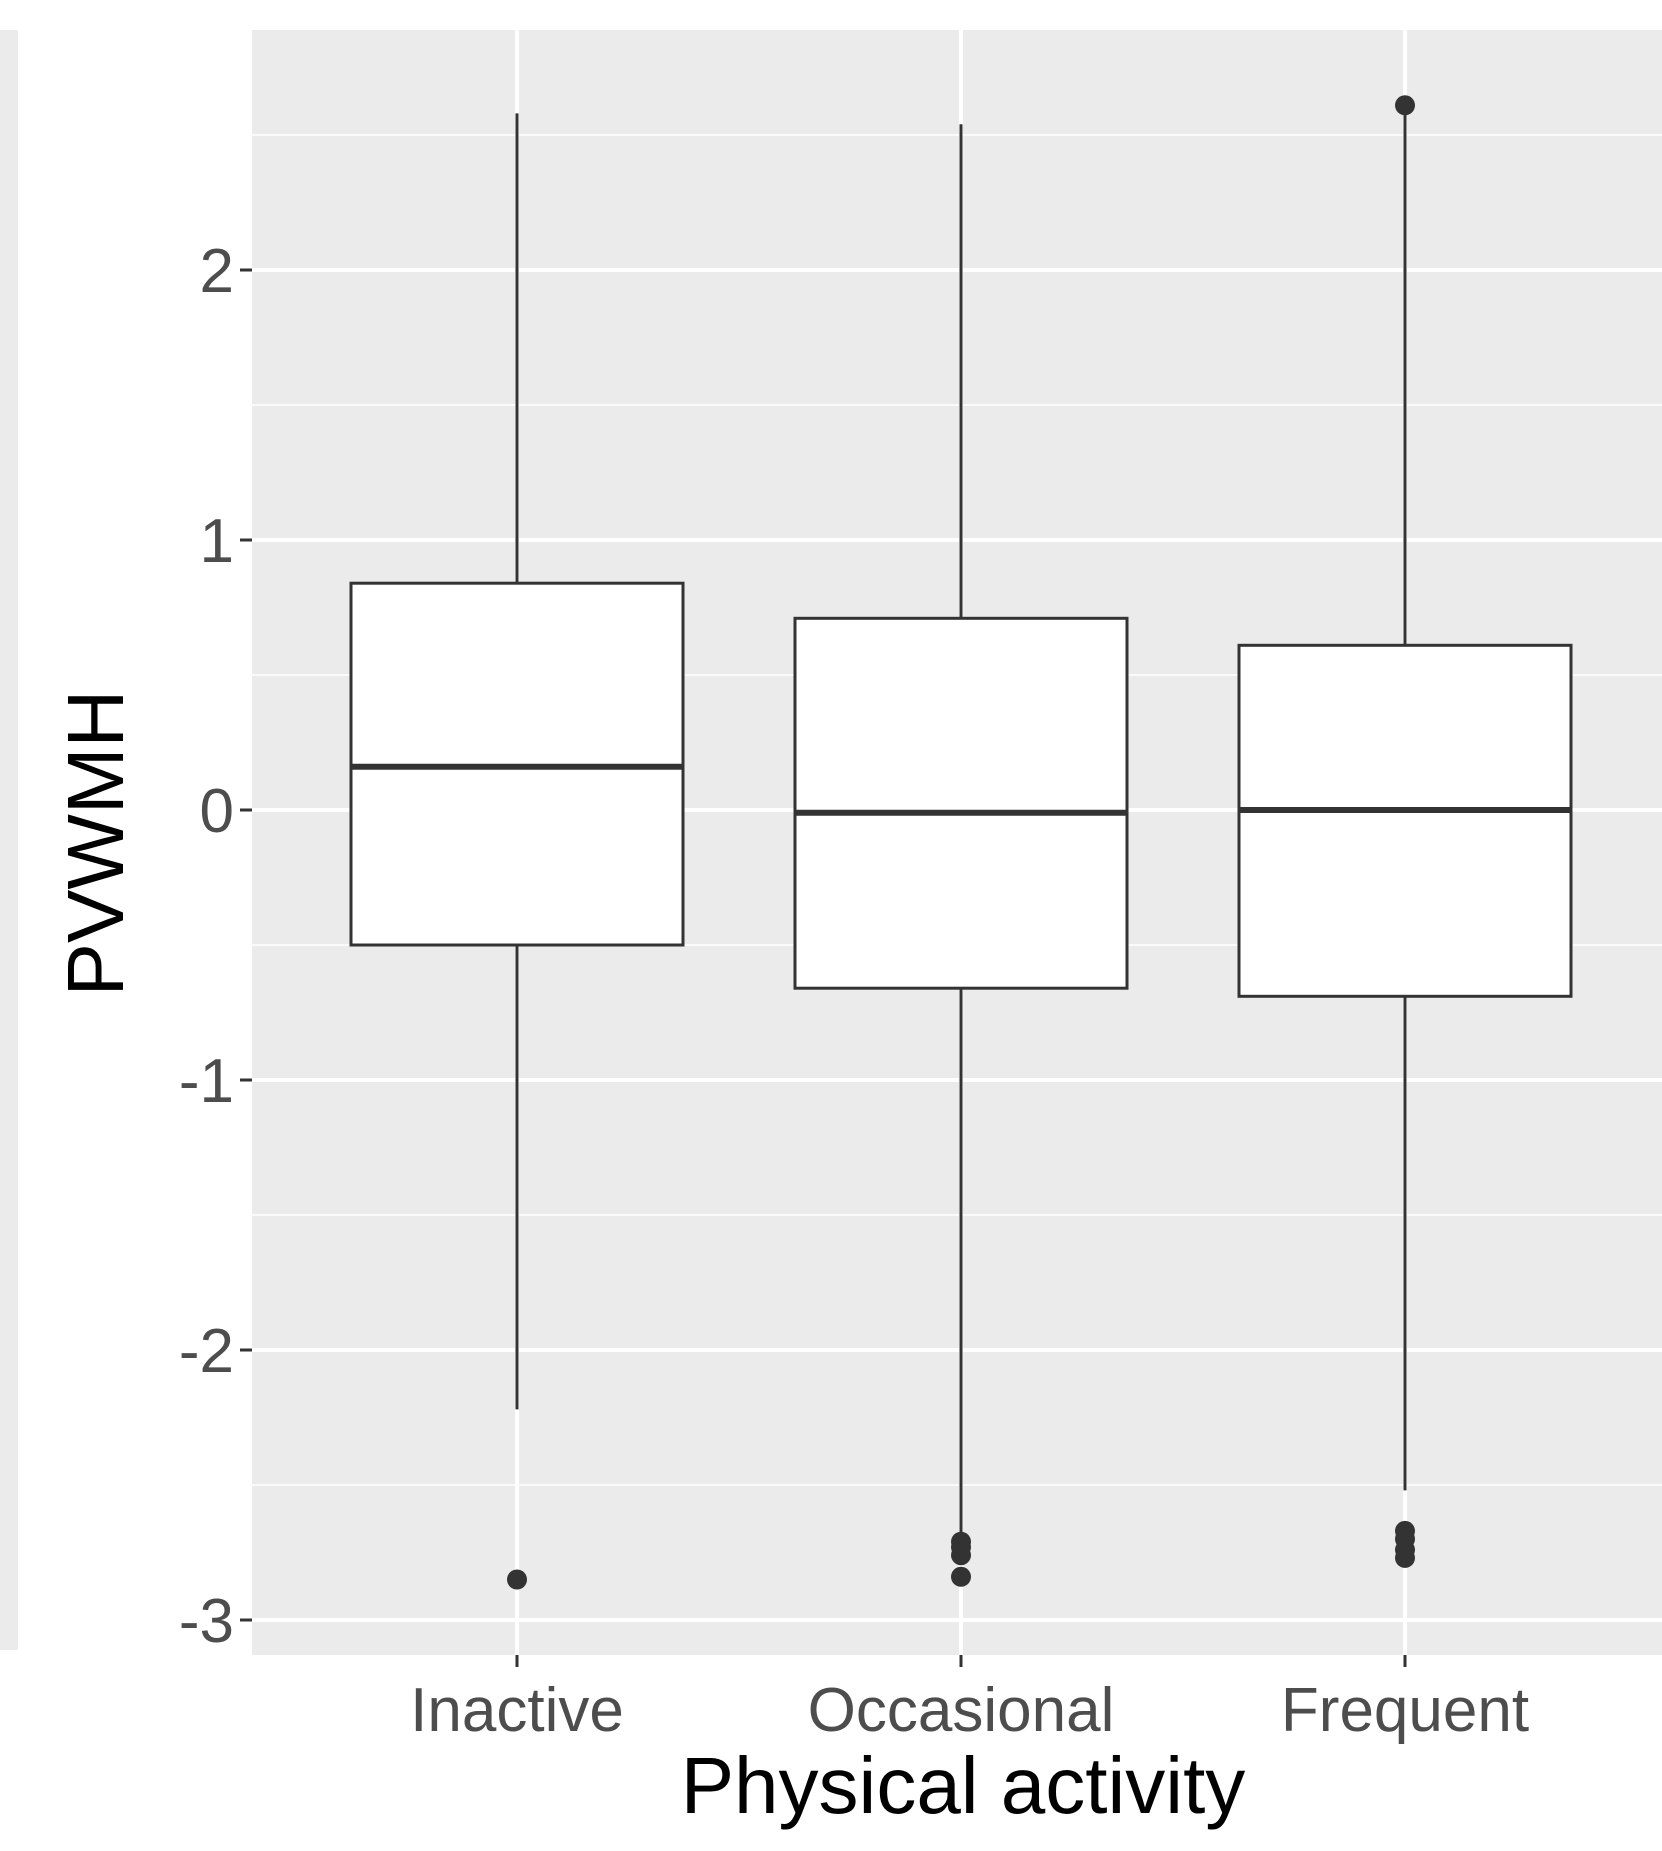 The width and height of the screenshot is (1662, 1851). Describe the element at coordinates (95, 843) in the screenshot. I see `y-axis-title: PVWMH` at that location.